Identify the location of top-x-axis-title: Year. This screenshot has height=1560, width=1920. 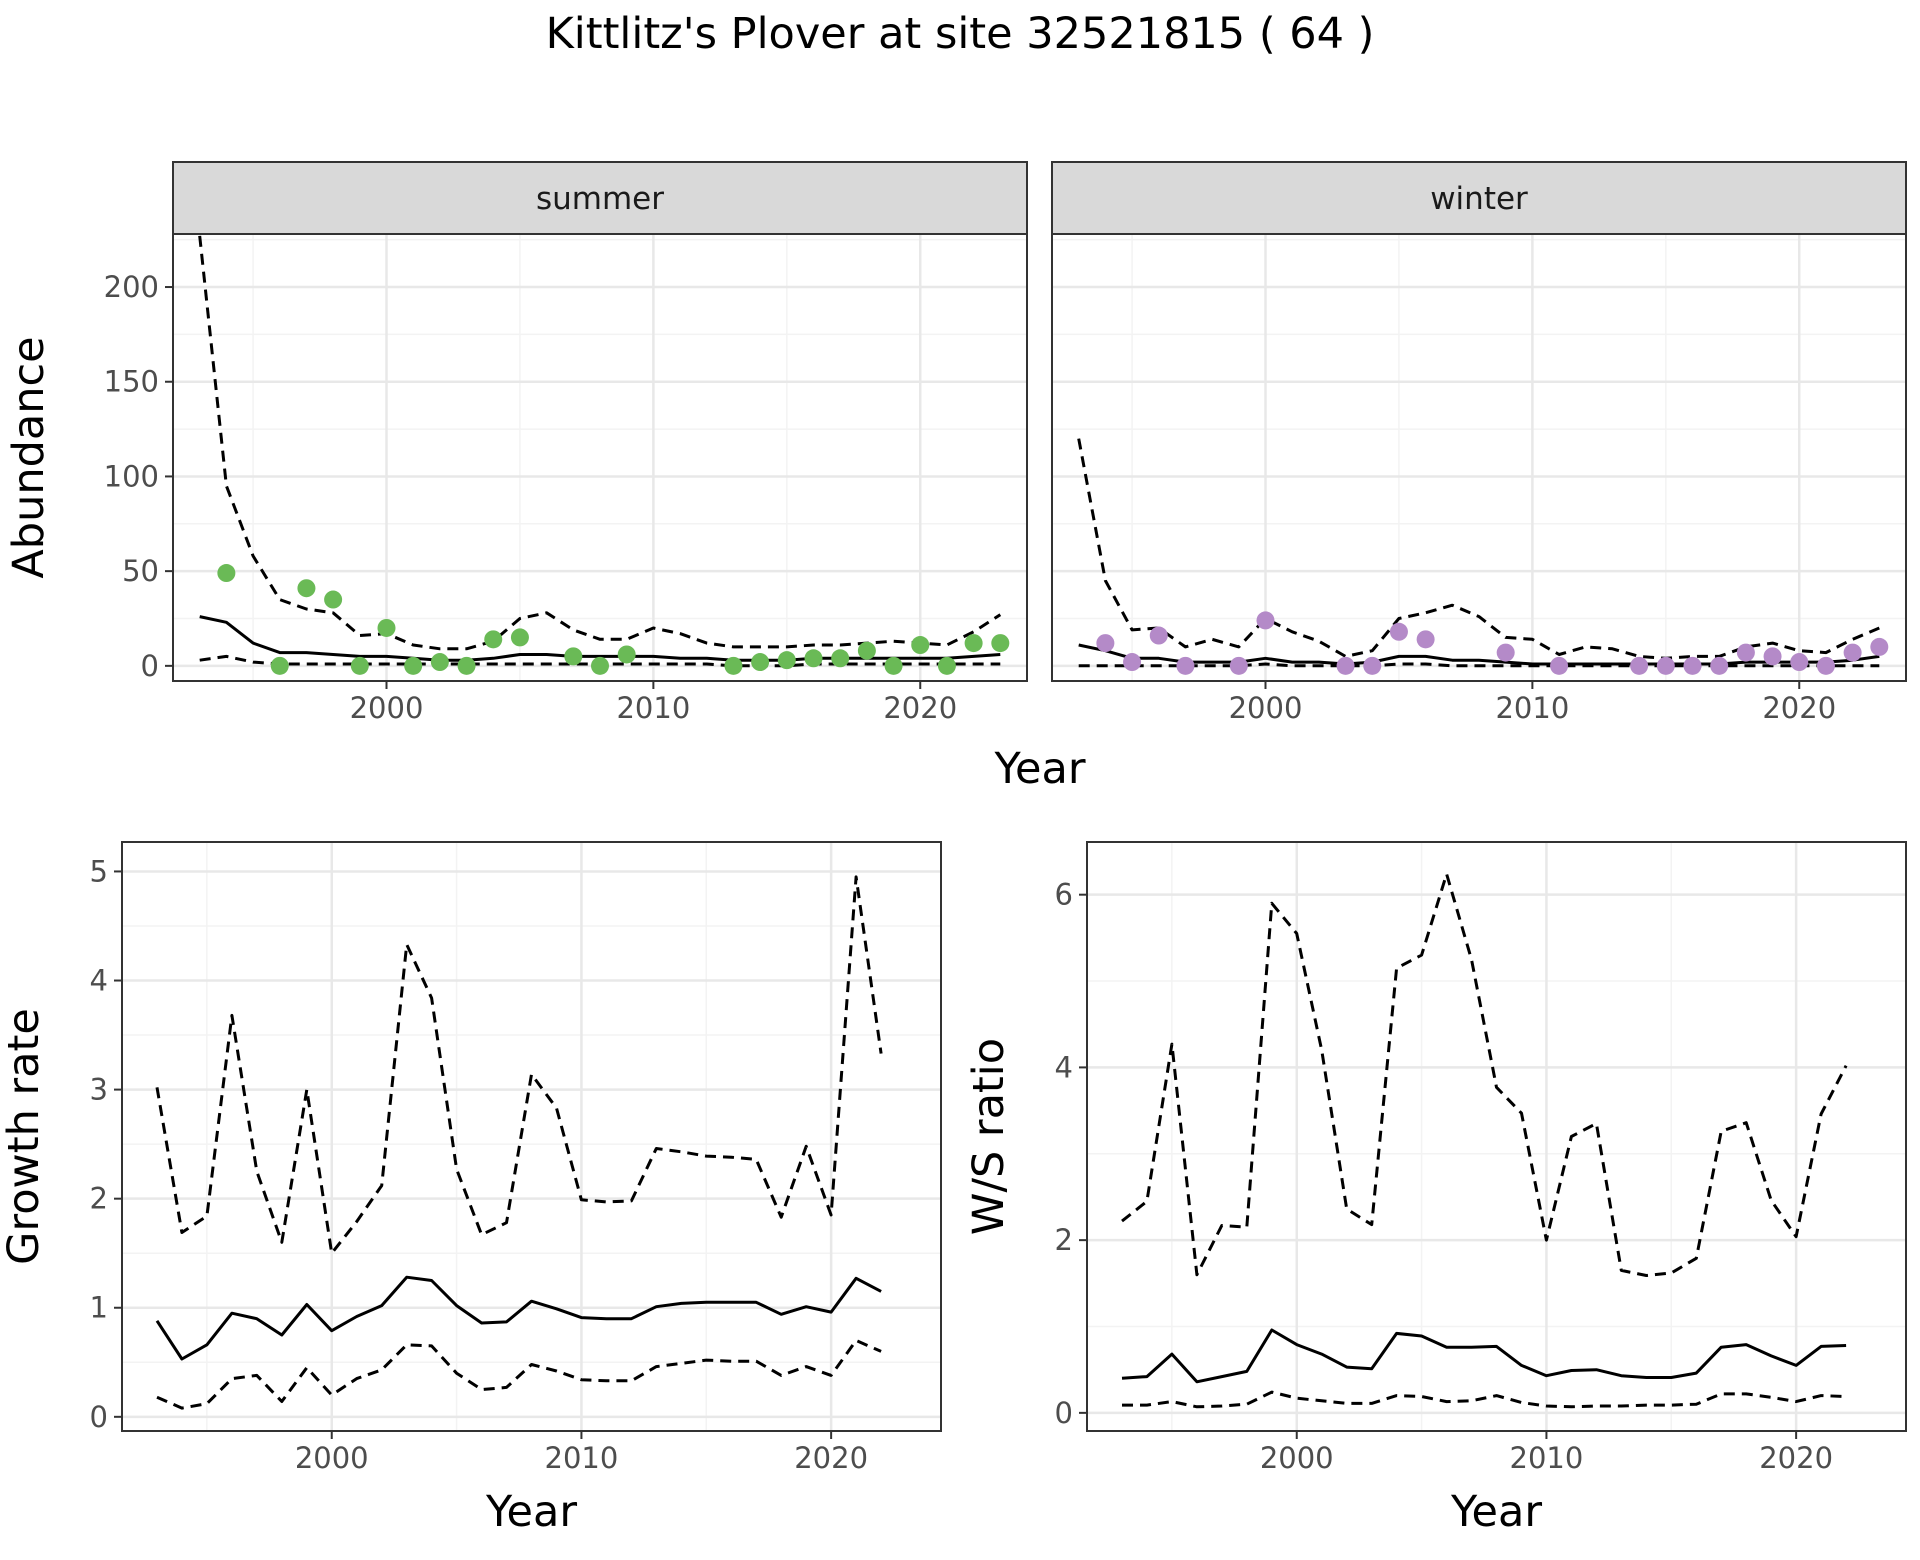
(1039, 769).